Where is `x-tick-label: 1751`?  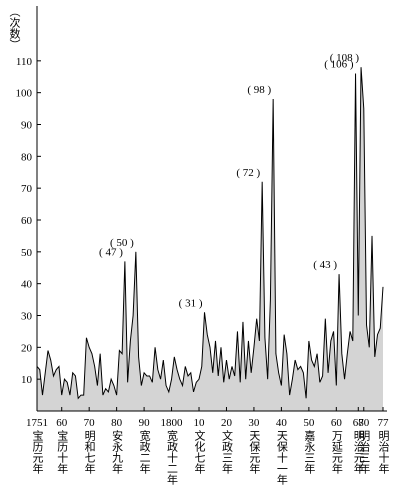
x-tick-label: 1751 is located at coordinates (37, 423).